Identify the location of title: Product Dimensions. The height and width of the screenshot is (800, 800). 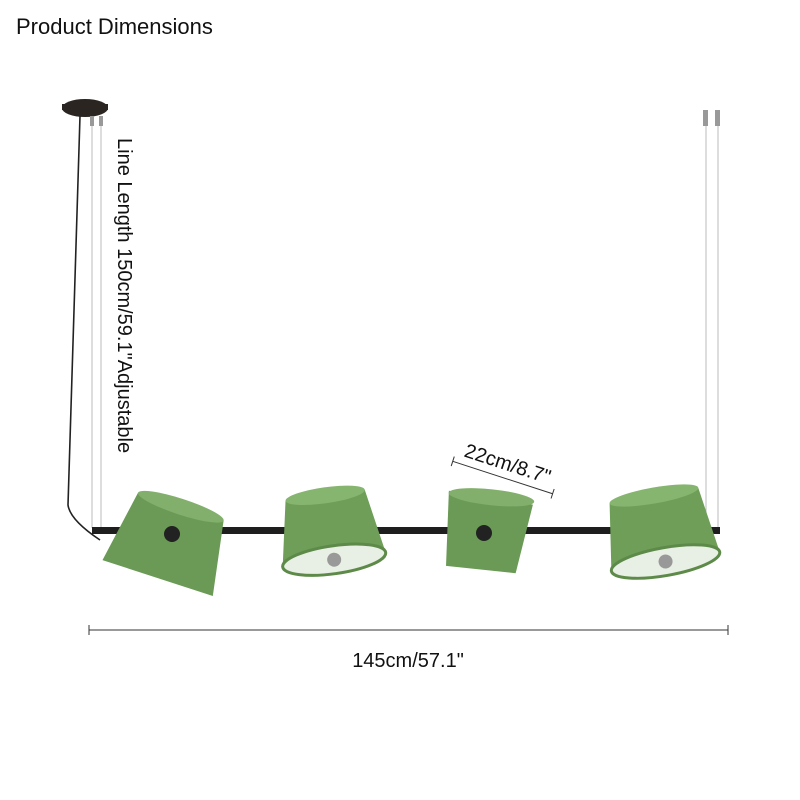
(114, 26).